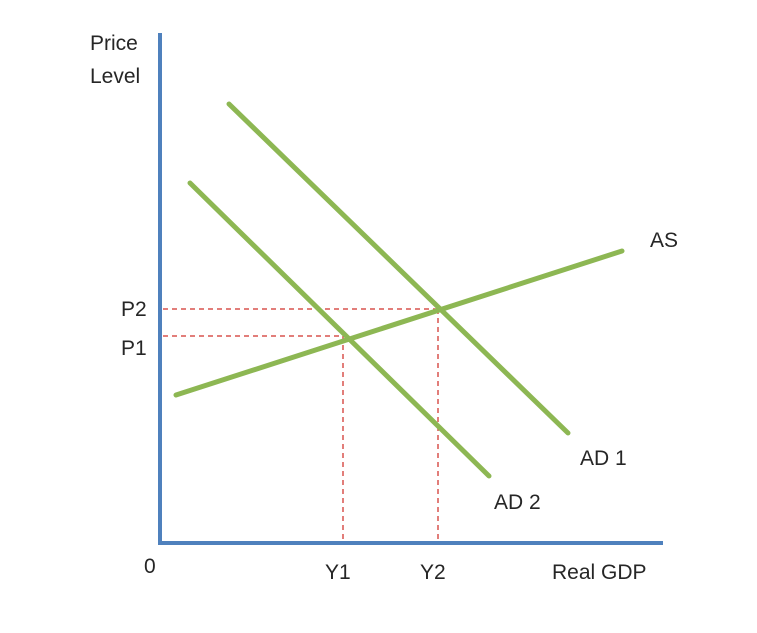  Describe the element at coordinates (115, 76) in the screenshot. I see `y-axis-label-level: Level` at that location.